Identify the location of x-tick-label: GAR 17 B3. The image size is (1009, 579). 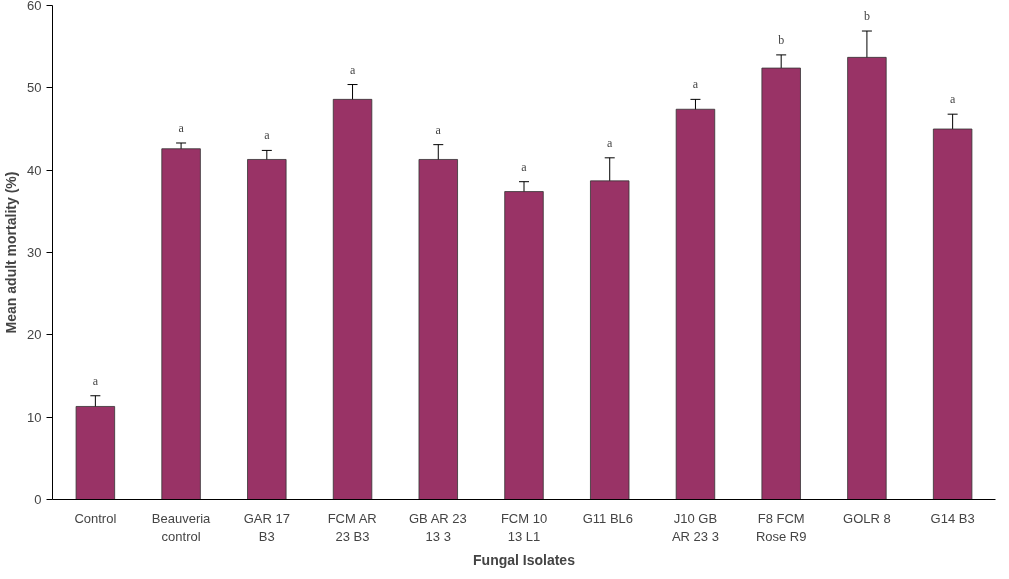
(266, 527).